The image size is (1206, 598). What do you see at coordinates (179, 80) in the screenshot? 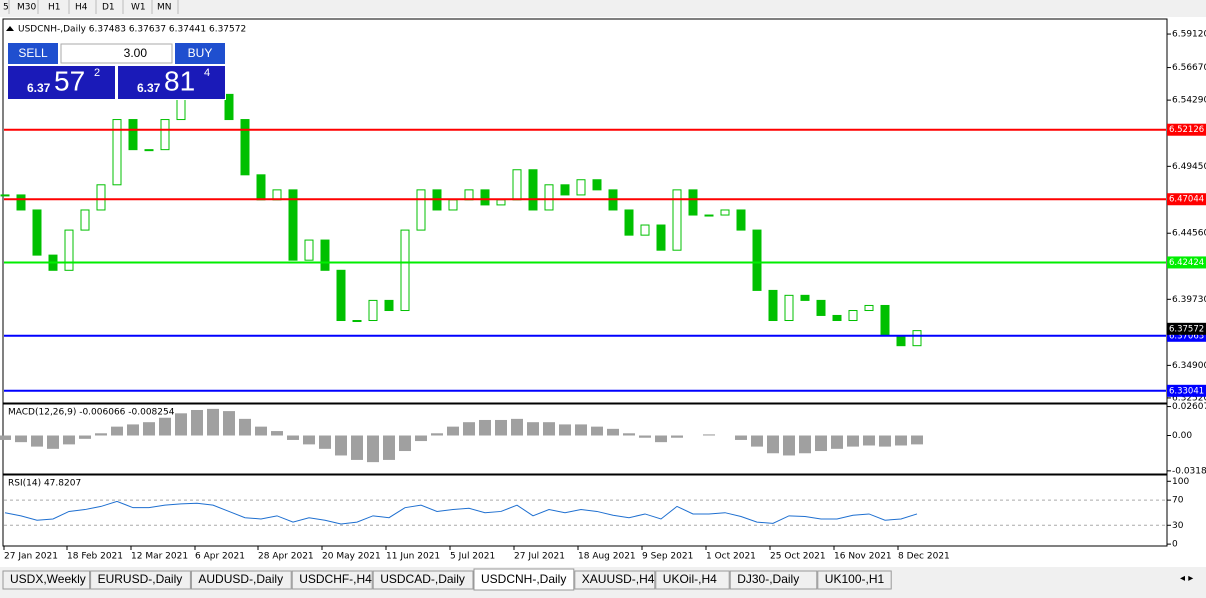
I see `ask-digits: 81` at bounding box center [179, 80].